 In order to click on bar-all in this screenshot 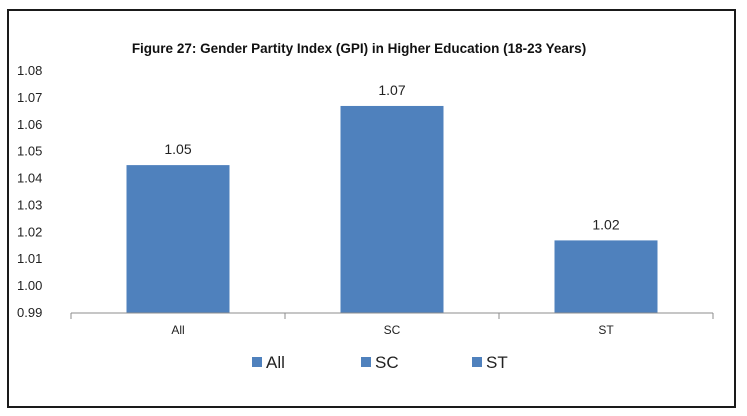, I will do `click(178, 239)`.